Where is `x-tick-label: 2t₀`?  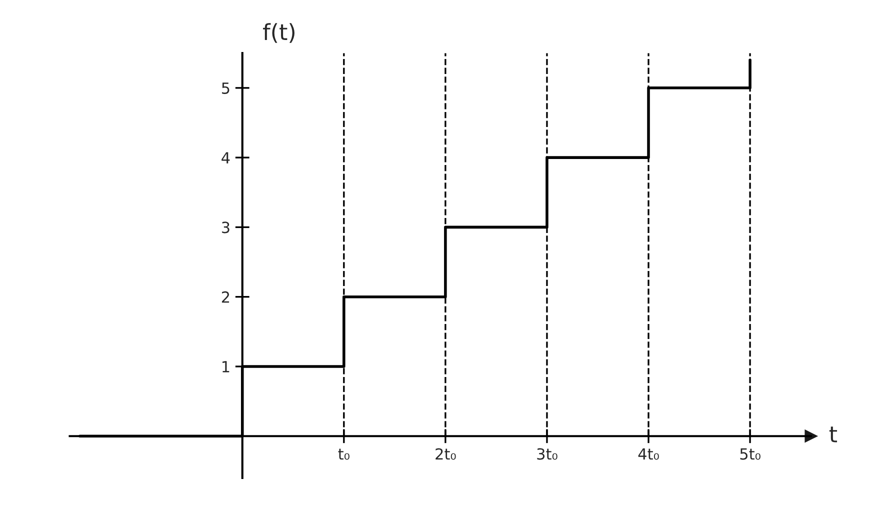 x-tick-label: 2t₀ is located at coordinates (446, 454).